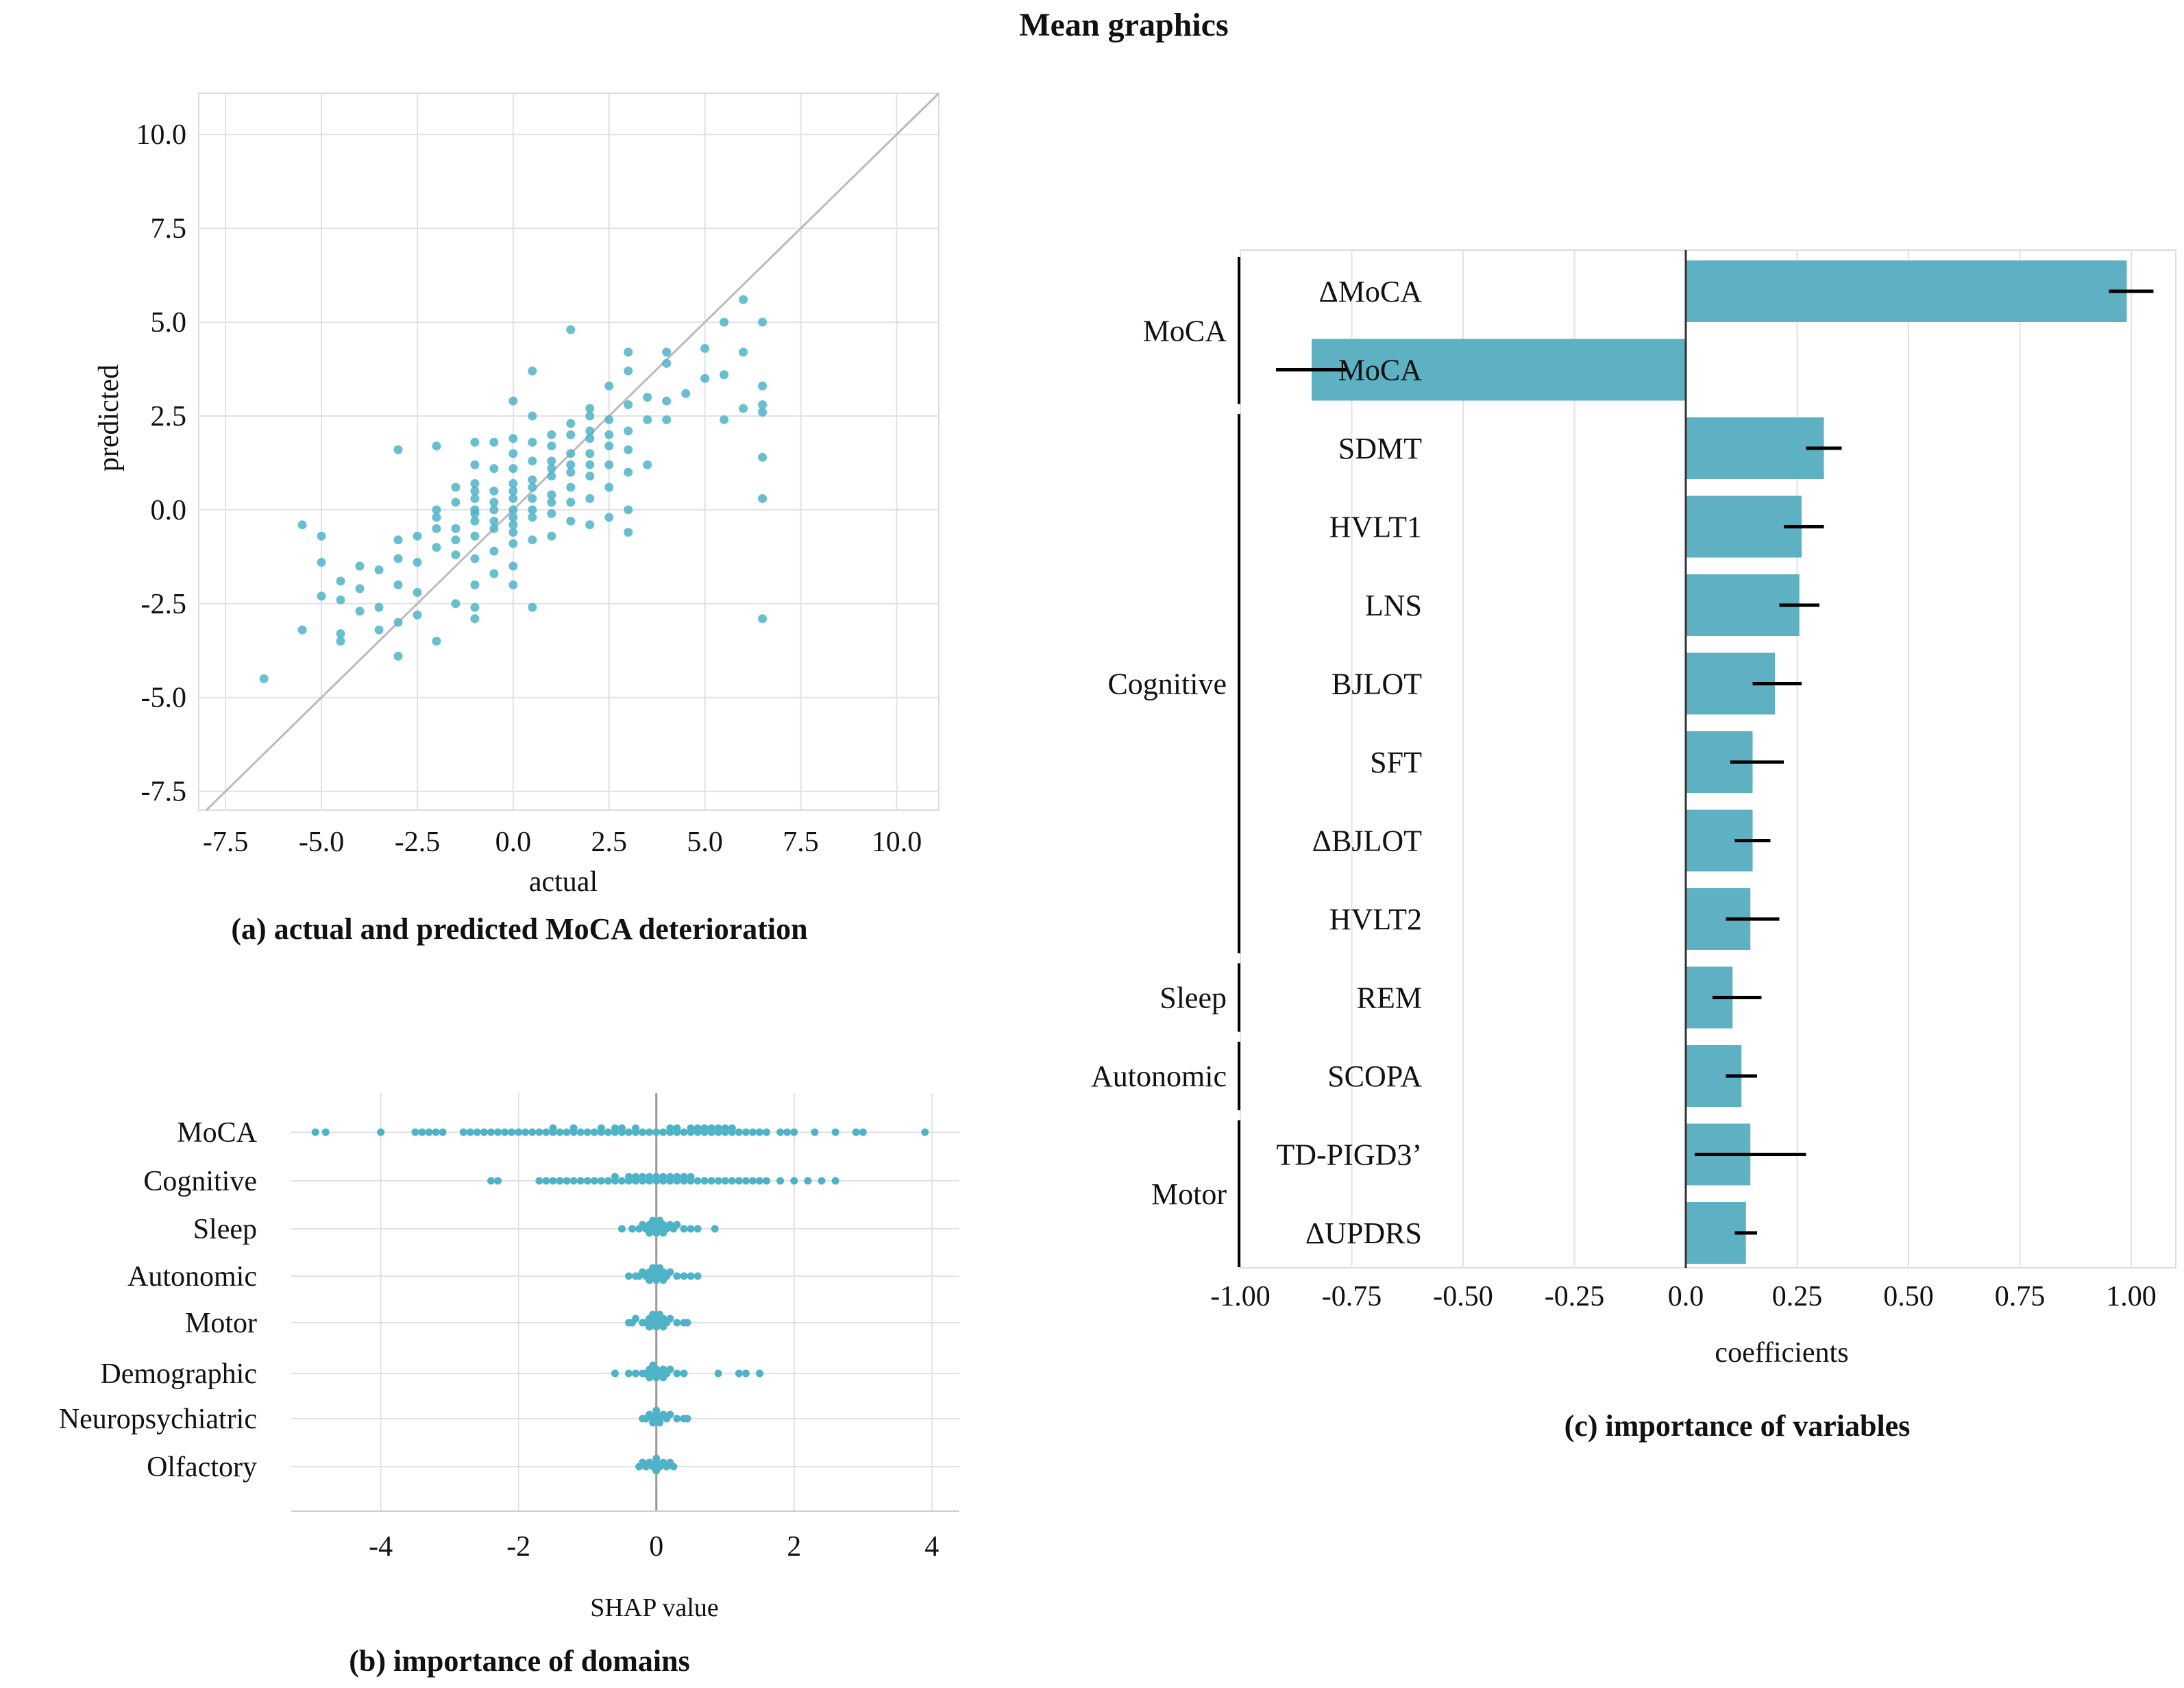 The image size is (2184, 1688). I want to click on domain-label: Demographic, so click(178, 1374).